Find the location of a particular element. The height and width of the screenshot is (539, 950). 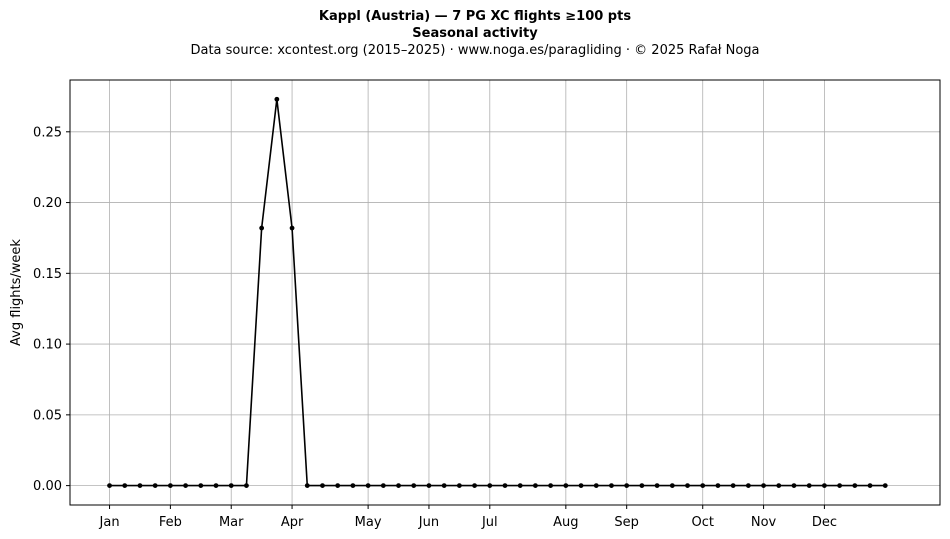

y-axis-ticks: 0.00 0.05 0.10 0.15 0.20 0.25 is located at coordinates (51, 309).